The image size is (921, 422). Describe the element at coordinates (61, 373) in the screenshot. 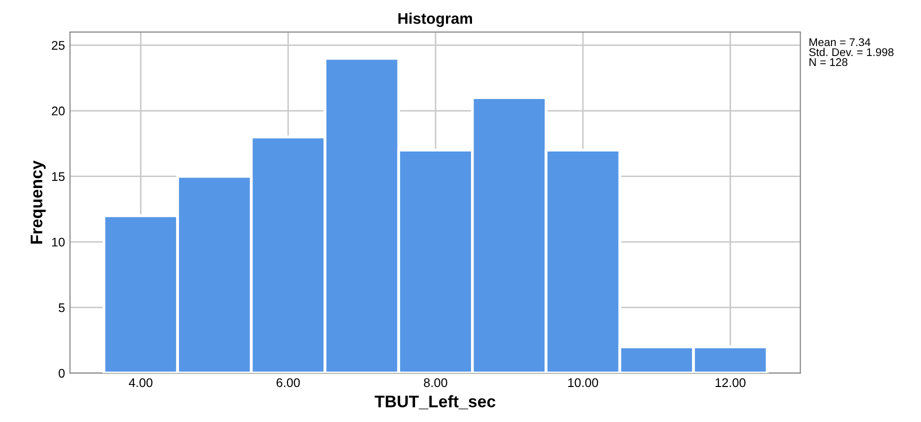

I see `y-tick-label: 0` at that location.